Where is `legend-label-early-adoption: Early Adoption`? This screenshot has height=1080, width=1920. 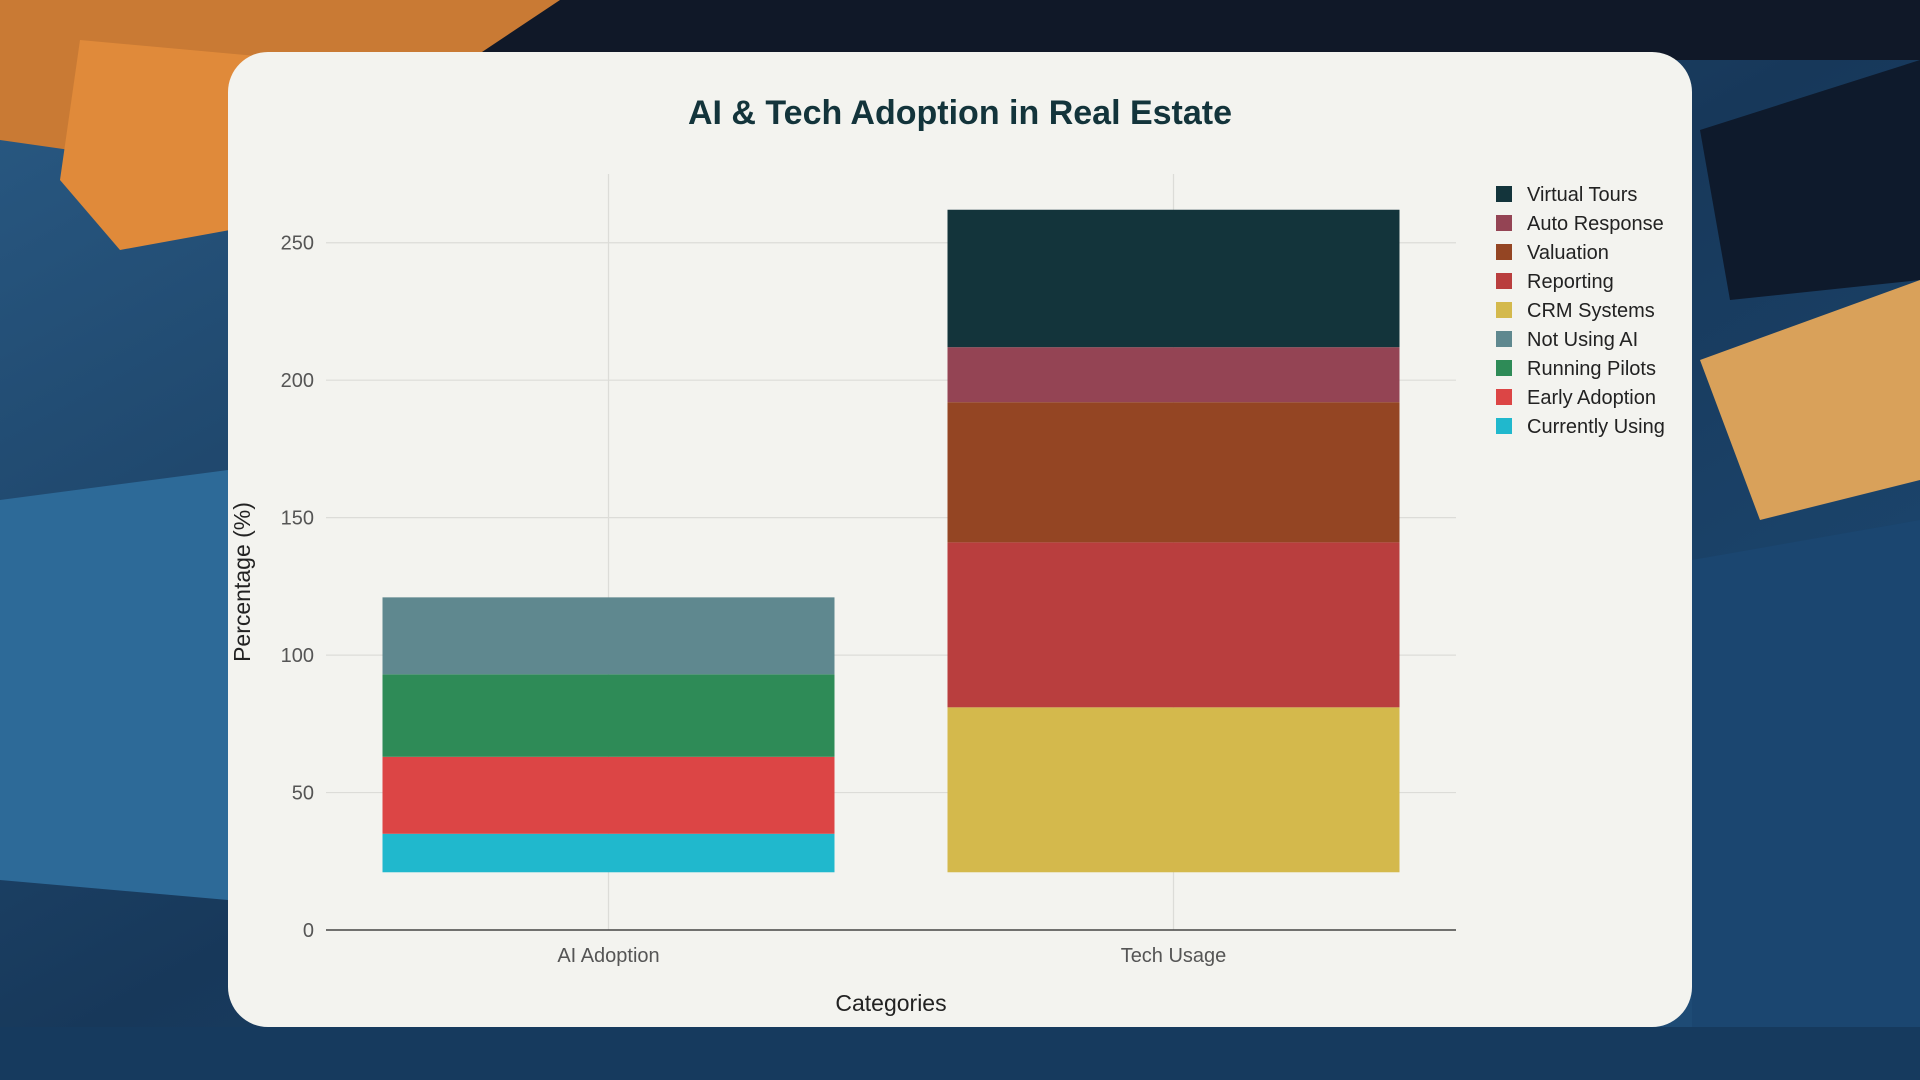 legend-label-early-adoption: Early Adoption is located at coordinates (1591, 398).